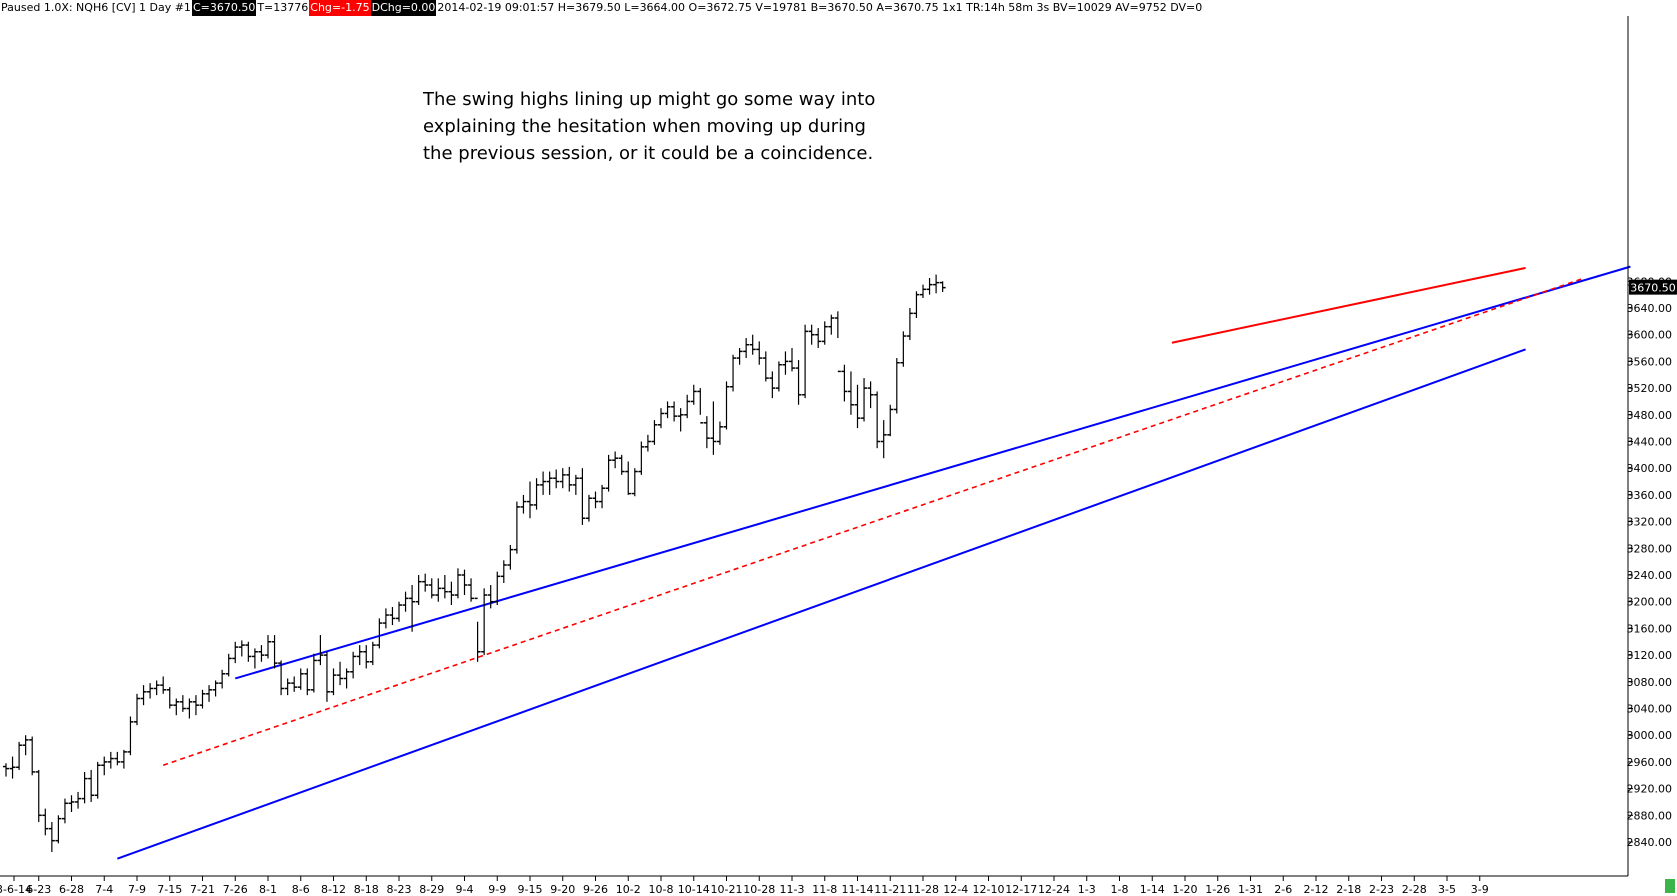 This screenshot has width=1677, height=896. Describe the element at coordinates (1670, 886) in the screenshot. I see `scroll-handle` at that location.